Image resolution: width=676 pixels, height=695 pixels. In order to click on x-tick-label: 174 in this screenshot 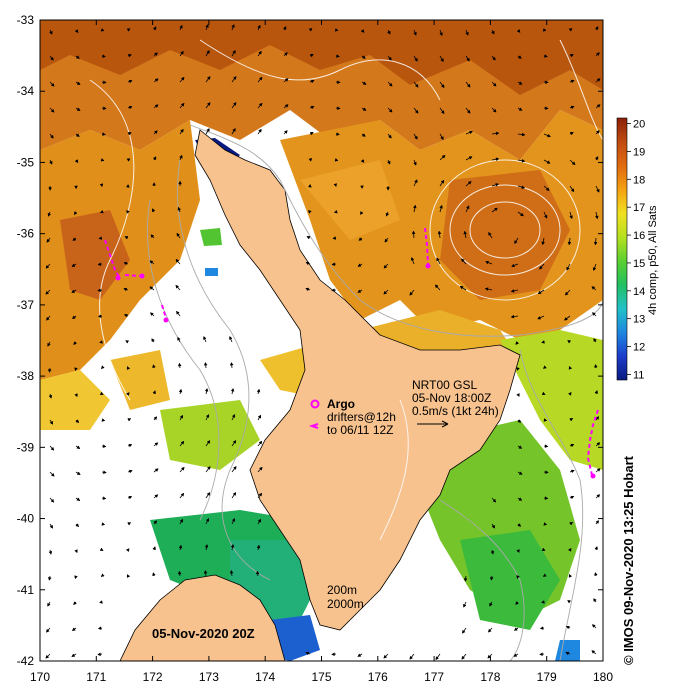, I will do `click(265, 677)`.